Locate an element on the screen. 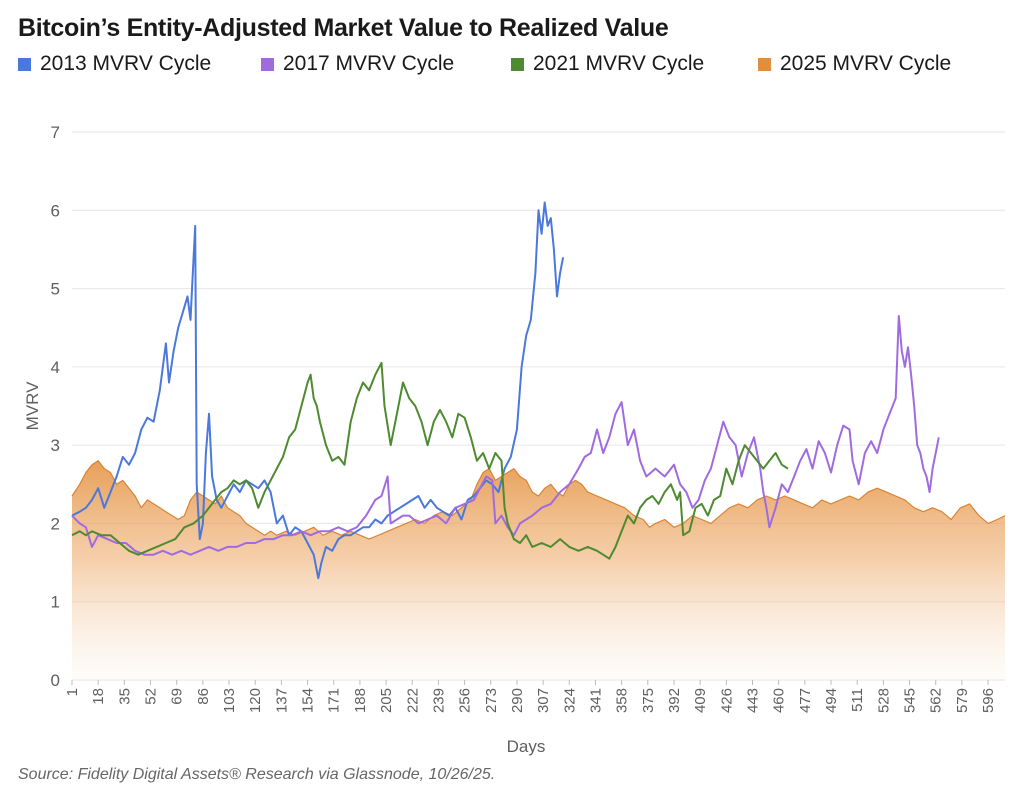 The height and width of the screenshot is (804, 1024). legend-label-2021: 2021 MVRV Cycle is located at coordinates (619, 63).